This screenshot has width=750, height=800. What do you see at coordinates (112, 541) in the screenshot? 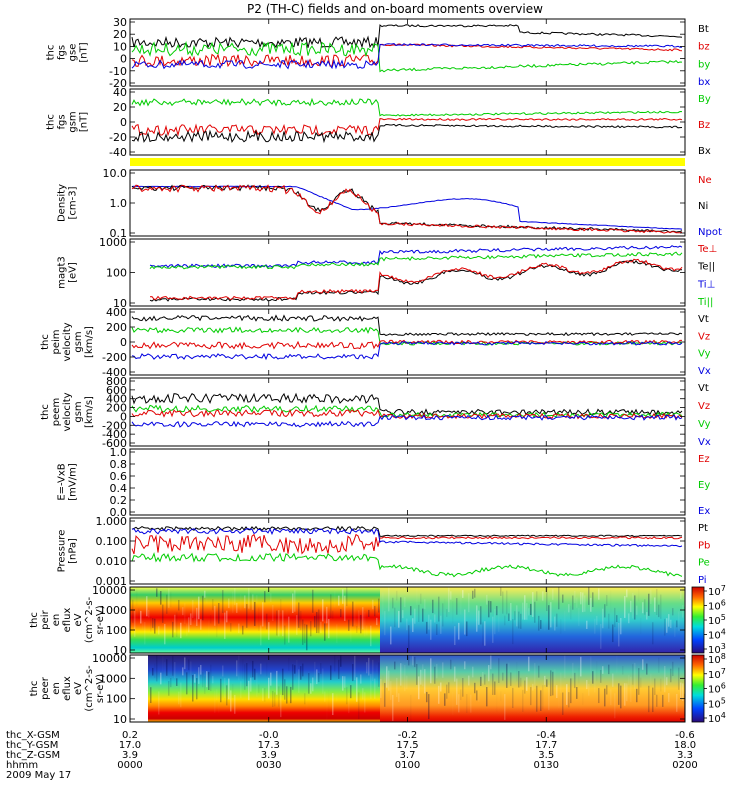
I see `pressure-ytick-label: 0.100` at bounding box center [112, 541].